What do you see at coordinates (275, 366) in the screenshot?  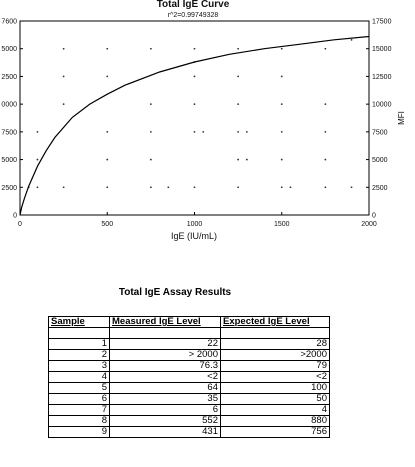 I see `cell-expected: 79` at bounding box center [275, 366].